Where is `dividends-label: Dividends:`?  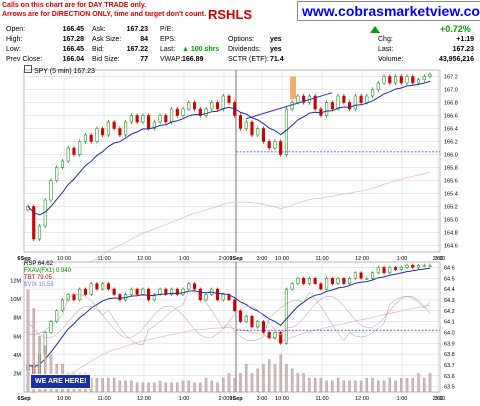
dividends-label: Dividends: is located at coordinates (244, 49).